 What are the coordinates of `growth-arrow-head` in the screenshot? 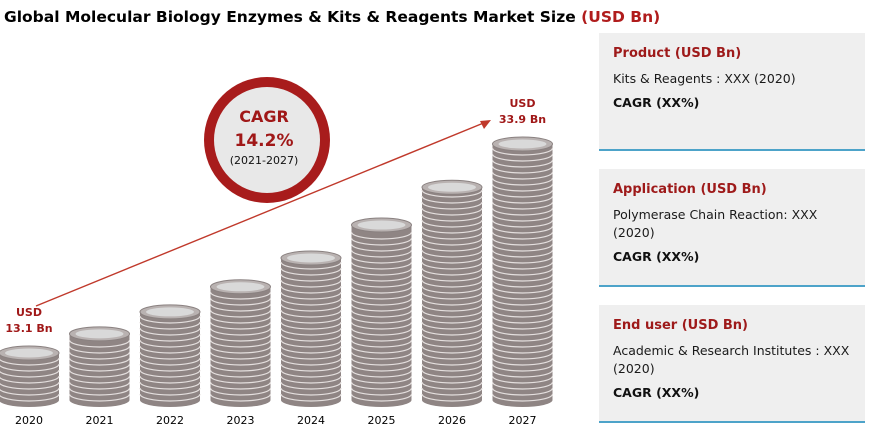 It's located at (485, 124).